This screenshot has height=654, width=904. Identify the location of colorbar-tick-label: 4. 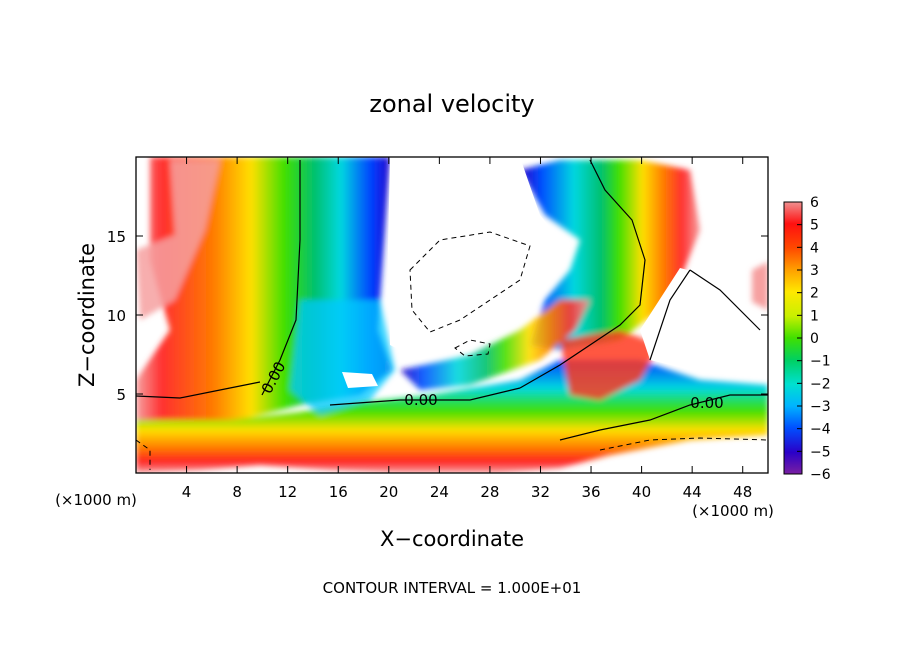
(814, 248).